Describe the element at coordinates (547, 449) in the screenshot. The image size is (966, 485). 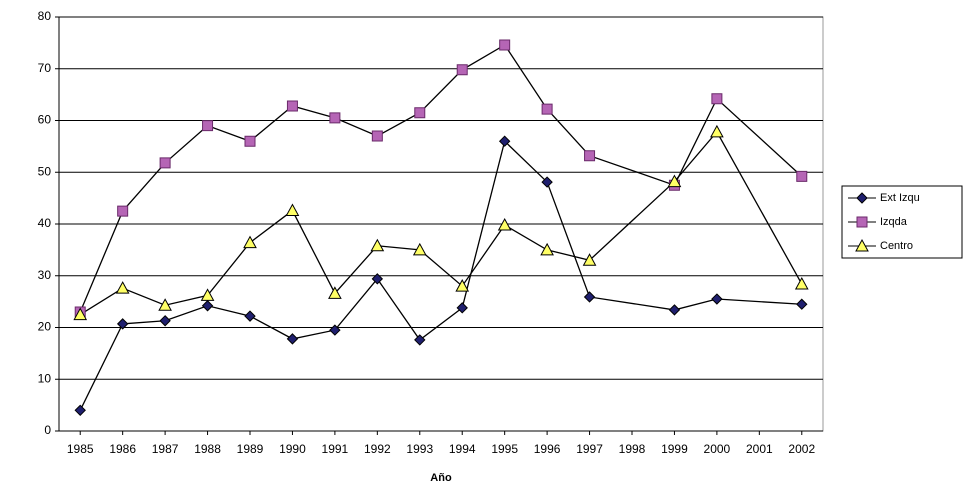
I see `x-tick-label: 1996` at that location.